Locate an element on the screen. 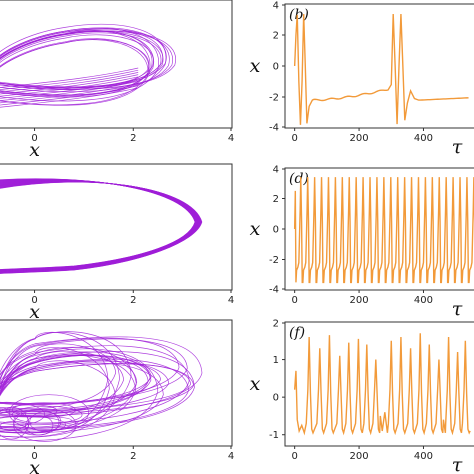 The height and width of the screenshot is (474, 474). y-tick-label: 1 is located at coordinates (276, 360).